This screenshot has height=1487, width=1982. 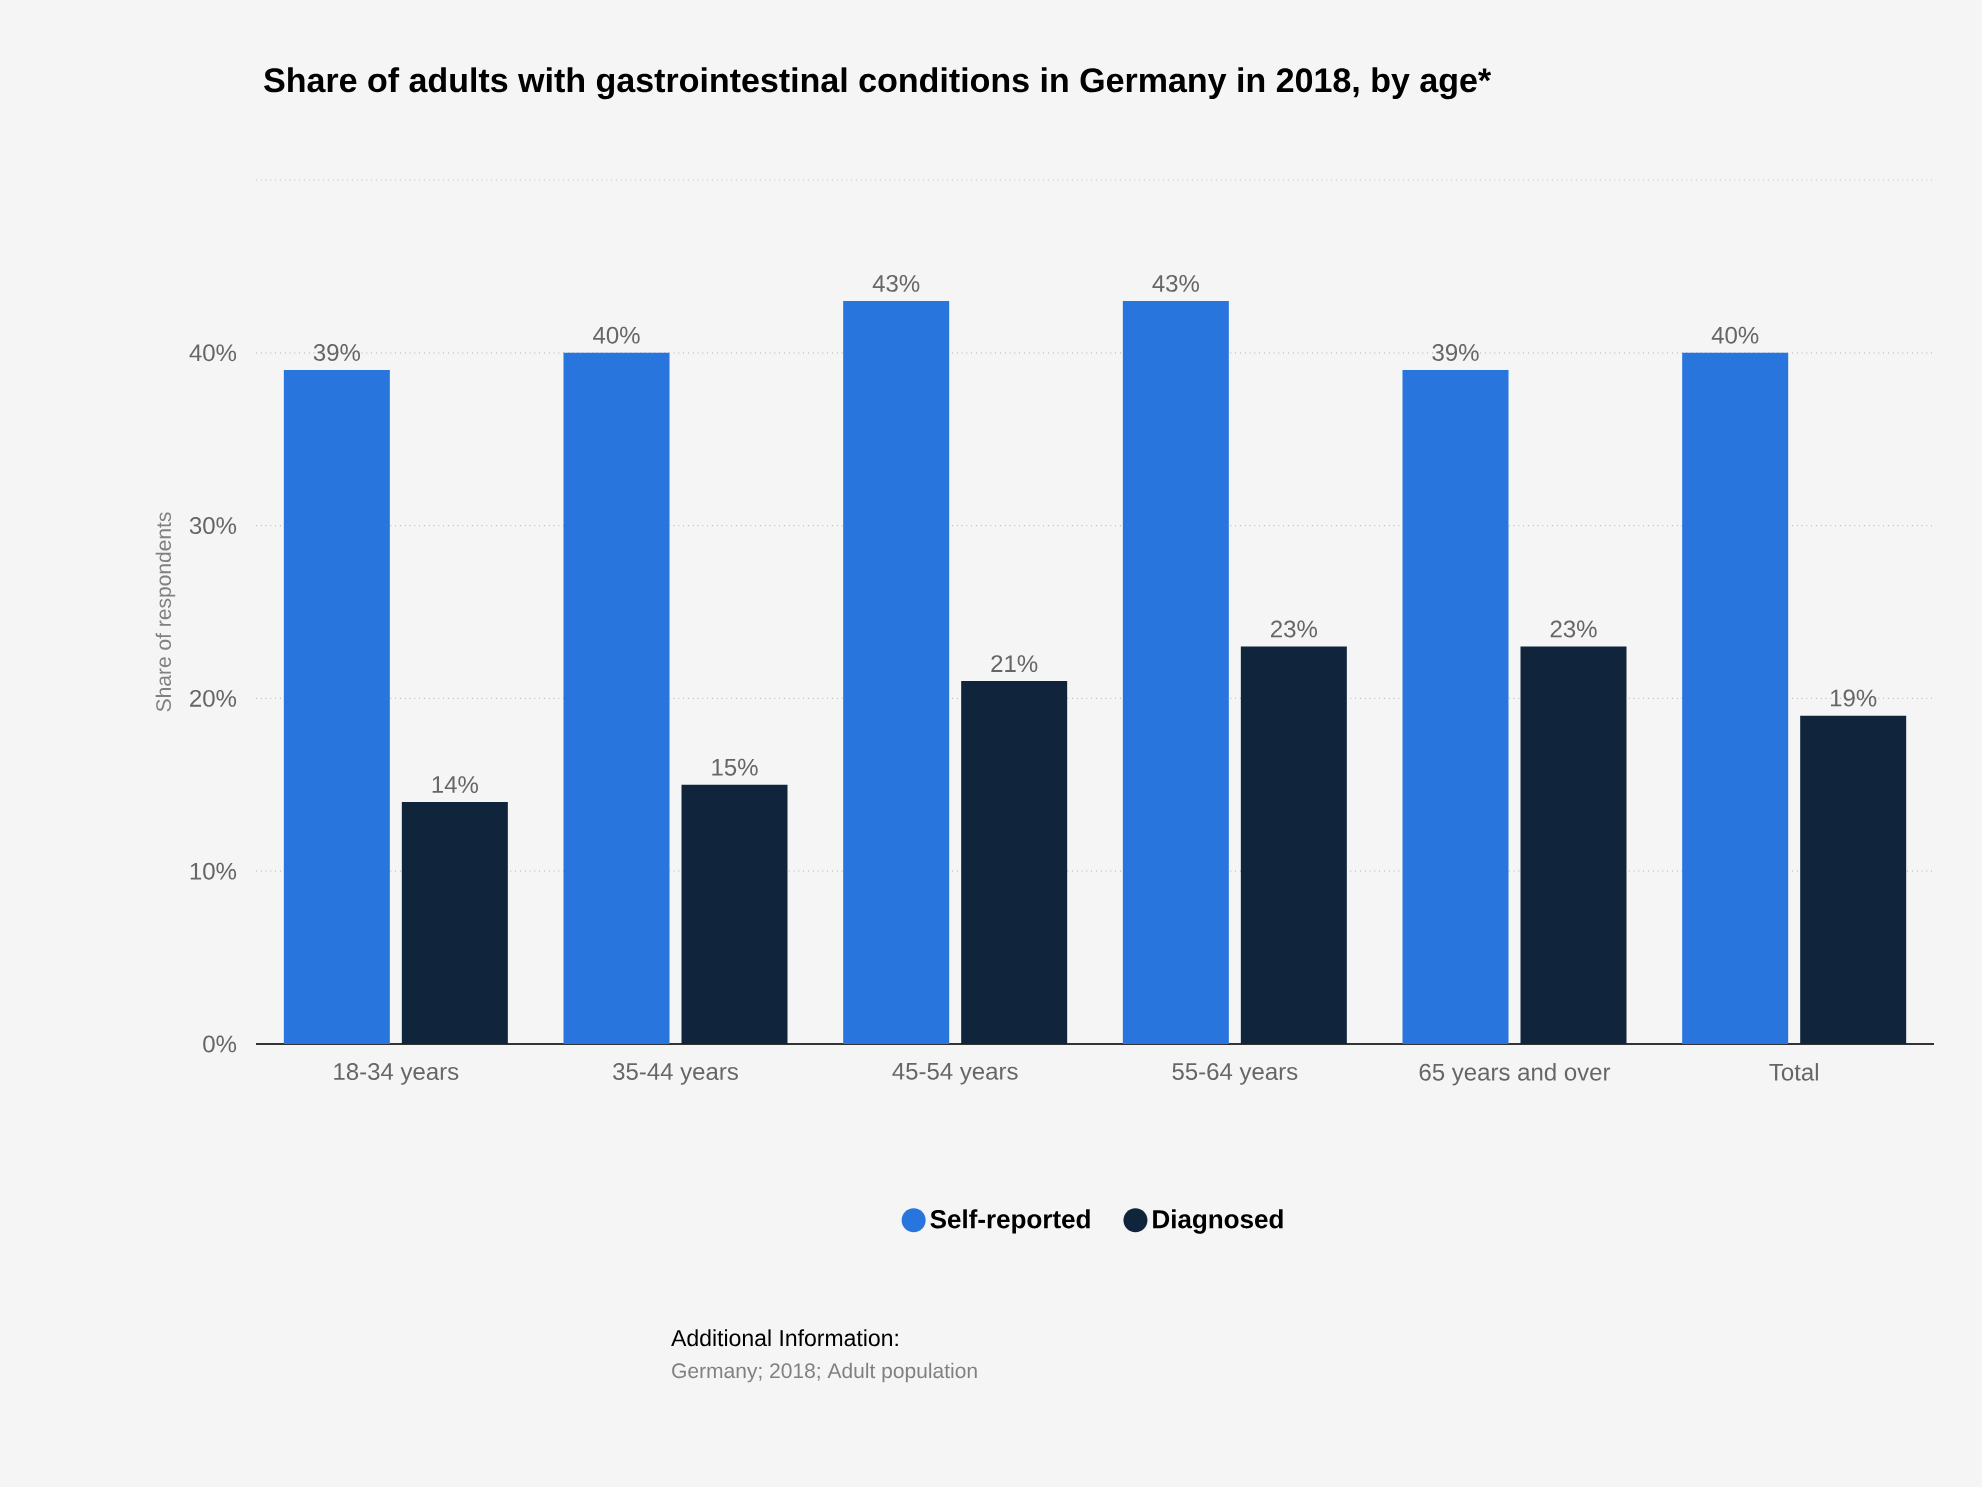 What do you see at coordinates (675, 1074) in the screenshot?
I see `x-tick-label: 35-44 years` at bounding box center [675, 1074].